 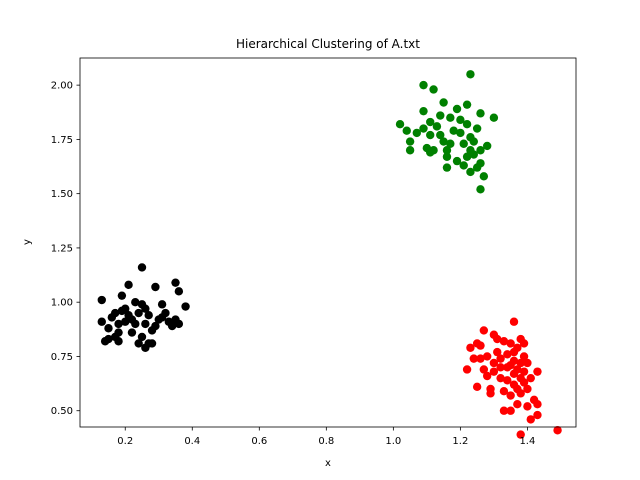 I want to click on y-tick-label: 0.75, so click(x=62, y=357).